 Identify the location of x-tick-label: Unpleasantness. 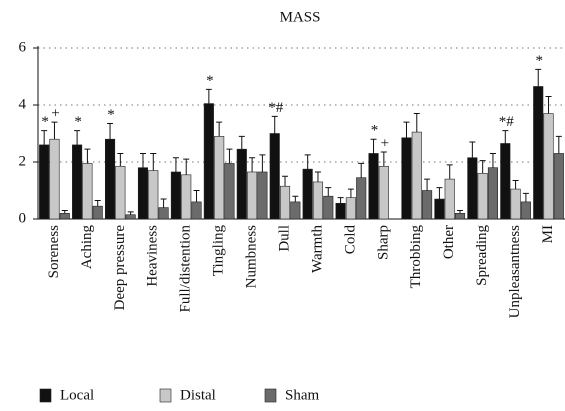
(515, 271).